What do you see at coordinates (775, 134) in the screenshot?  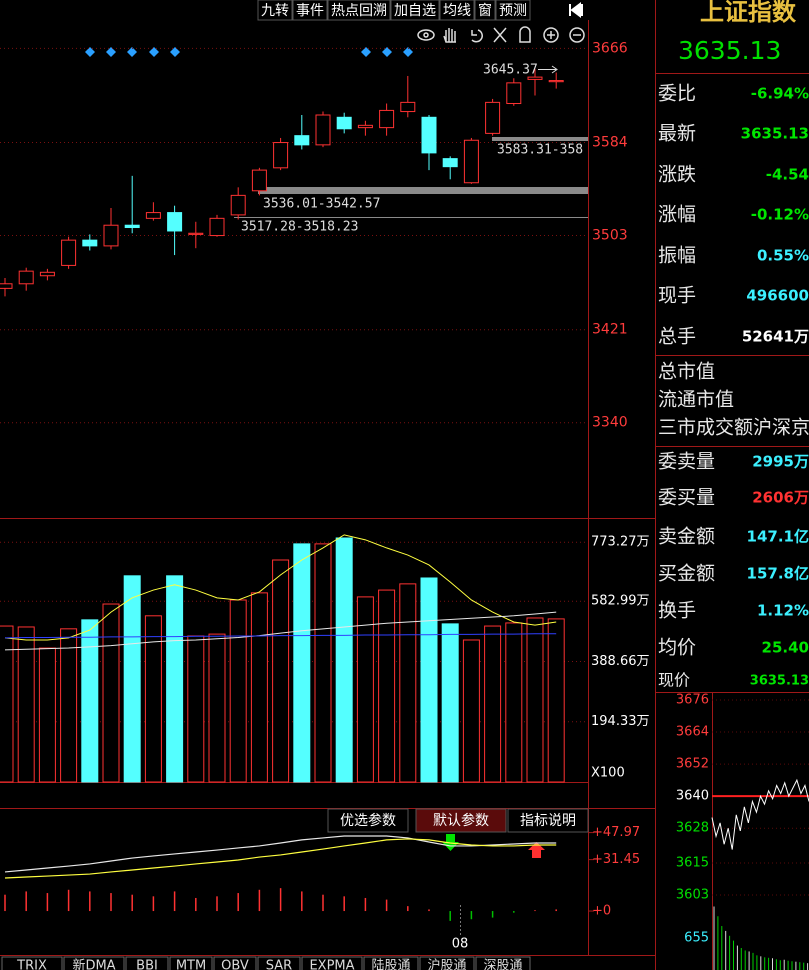 I see `row-value: 3635.13` at bounding box center [775, 134].